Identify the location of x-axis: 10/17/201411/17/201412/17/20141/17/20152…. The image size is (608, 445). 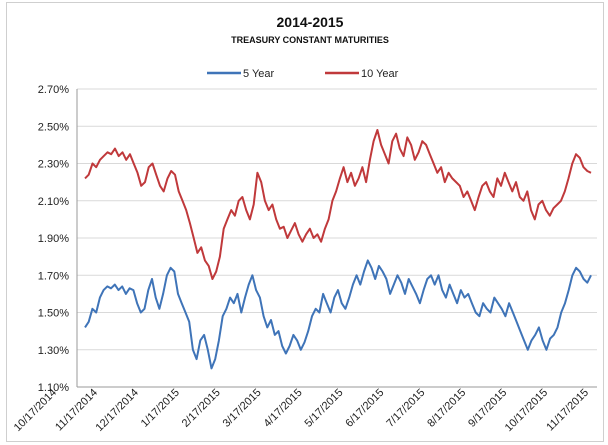
(301, 410).